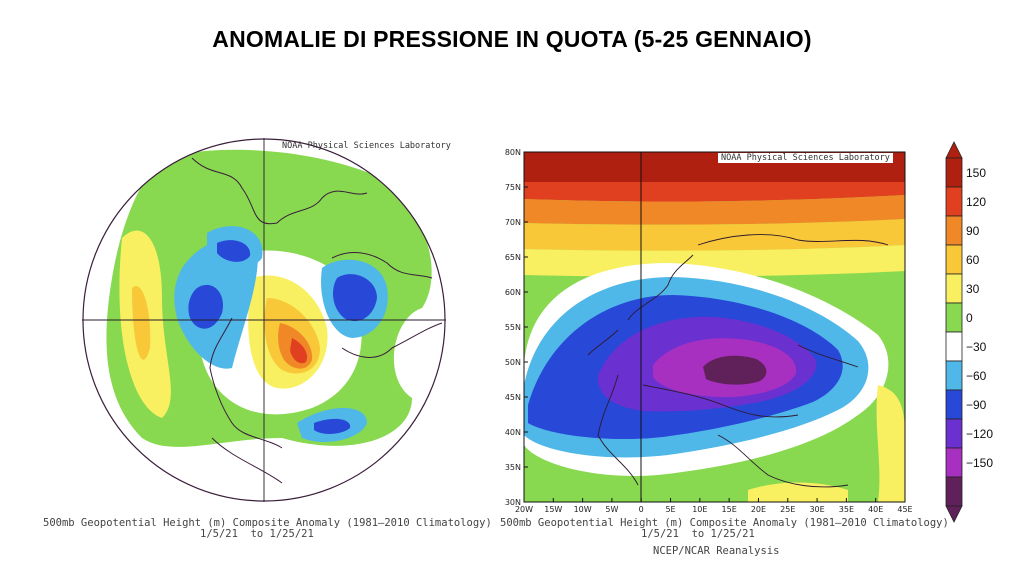  Describe the element at coordinates (553, 509) in the screenshot. I see `x-tick-label: 15W` at that location.